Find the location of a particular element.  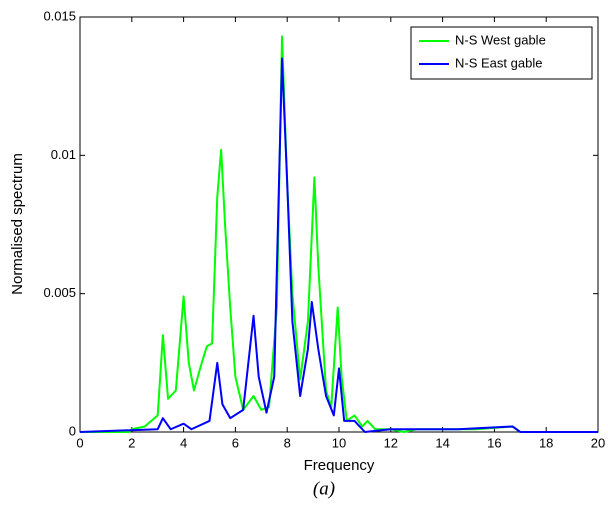

legend-label: N-S West gable is located at coordinates (500, 39).